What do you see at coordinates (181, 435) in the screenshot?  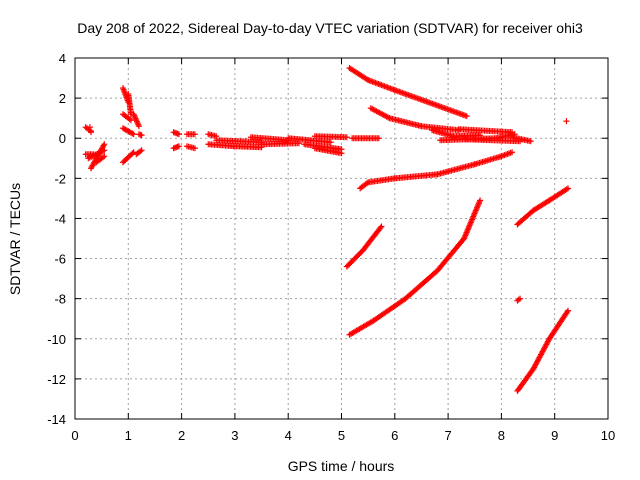 I see `x-tick-label: 2` at bounding box center [181, 435].